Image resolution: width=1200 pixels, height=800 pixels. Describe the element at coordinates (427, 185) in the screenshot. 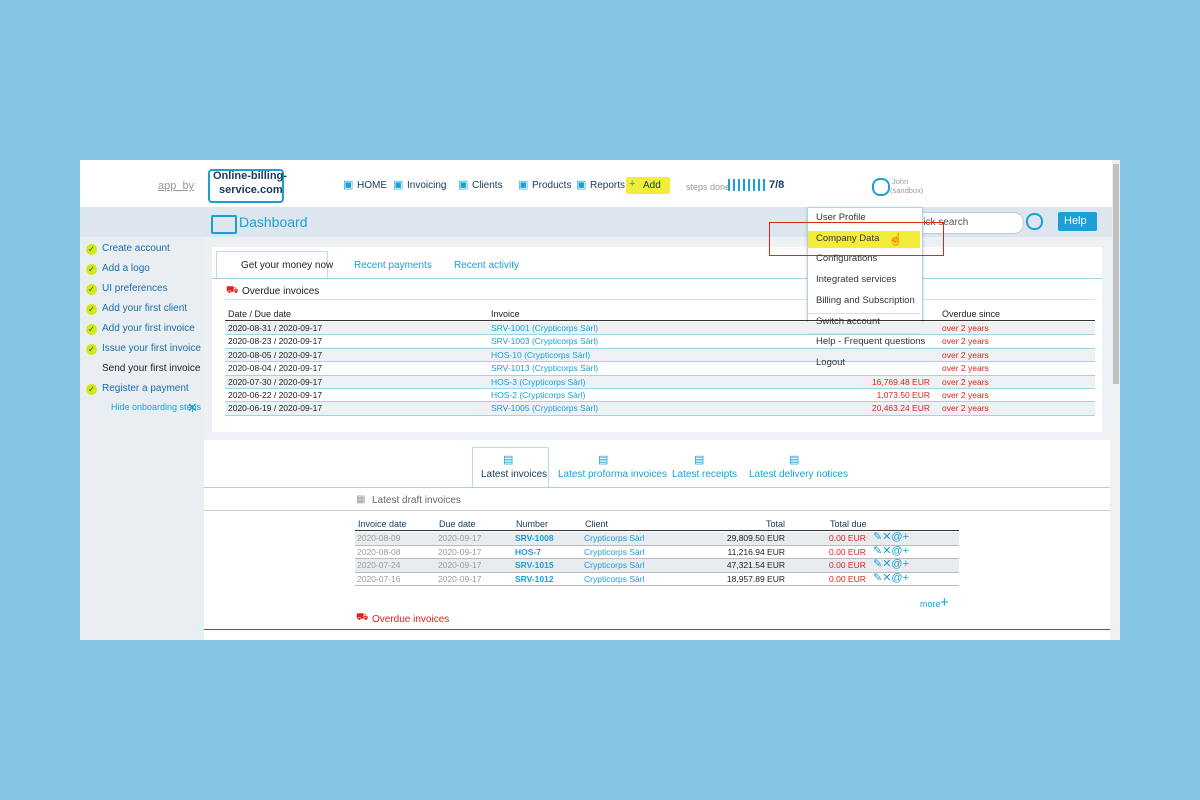

I see `nav-item: Invoicing` at that location.